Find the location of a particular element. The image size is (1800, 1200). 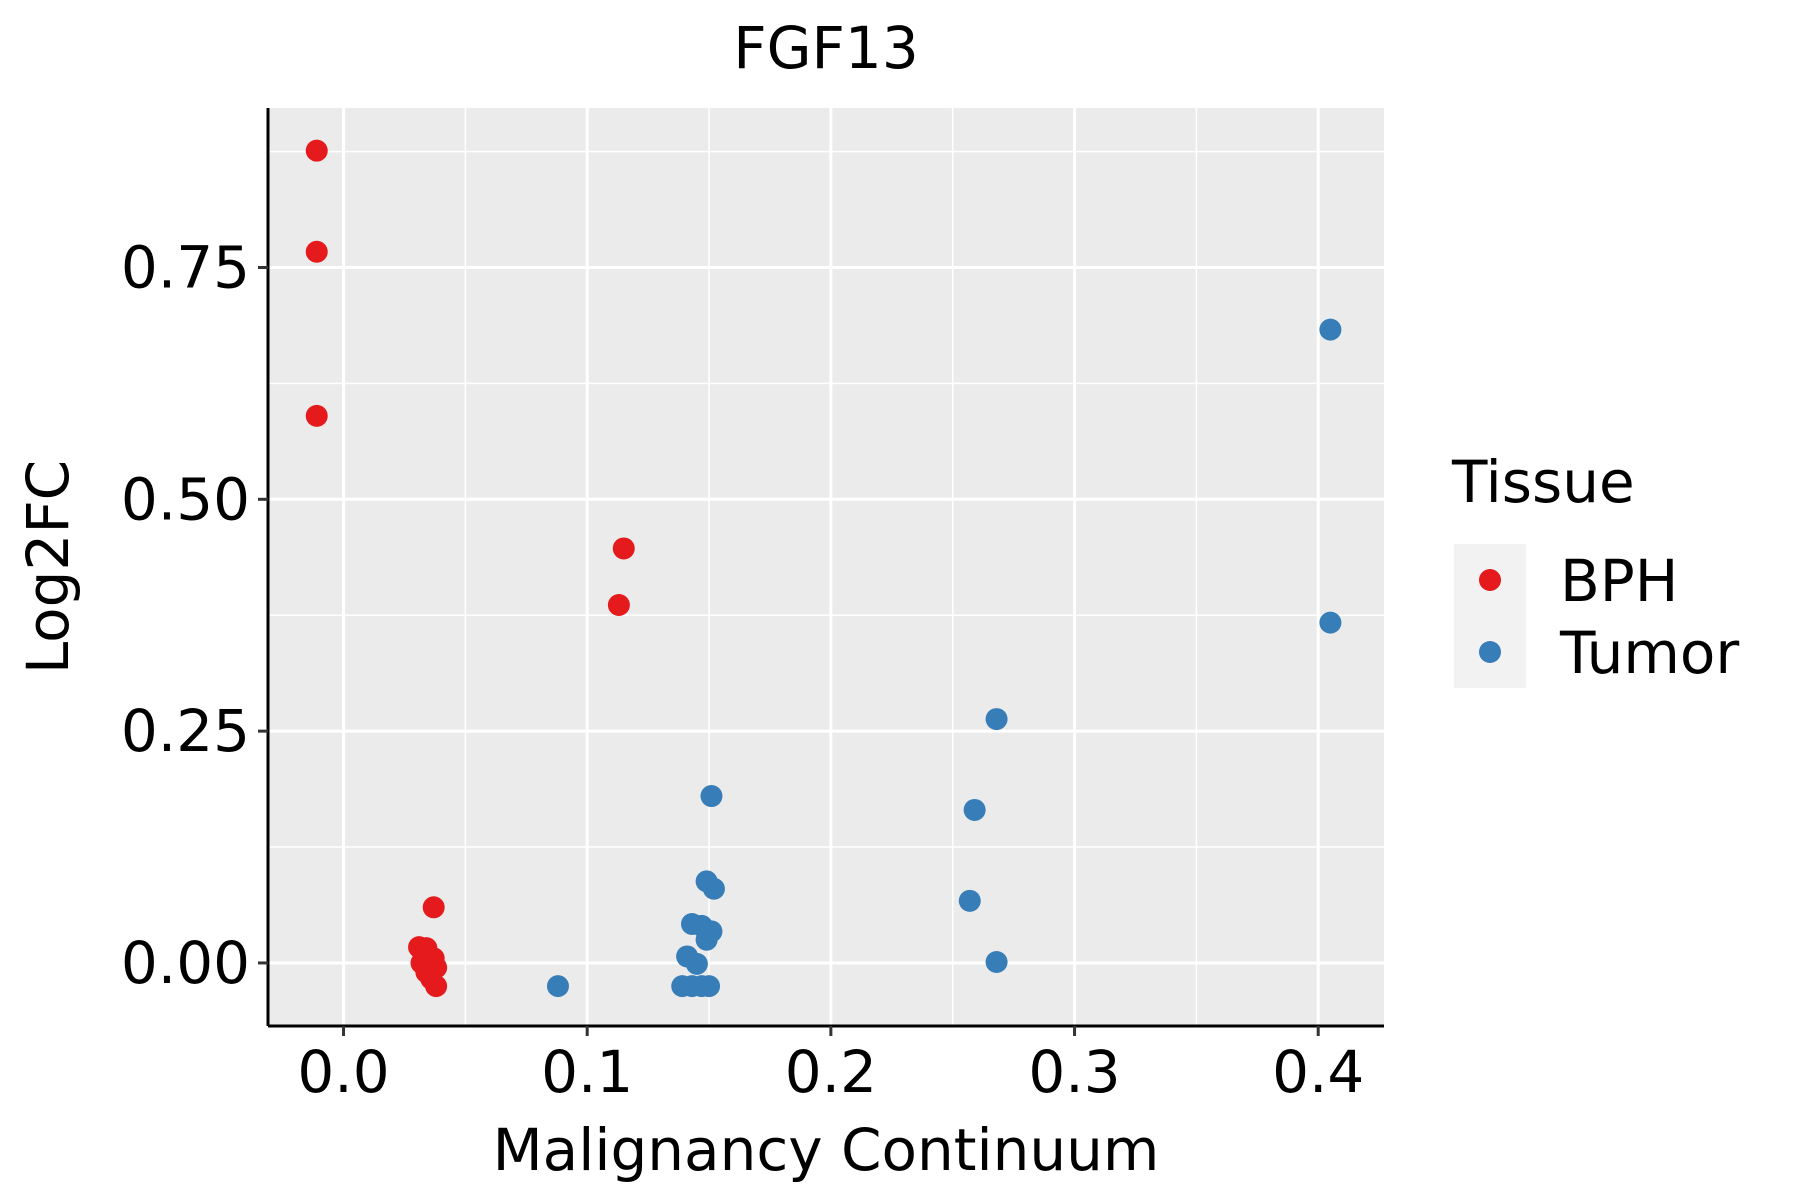

chart-title: FGF13 is located at coordinates (825, 48).